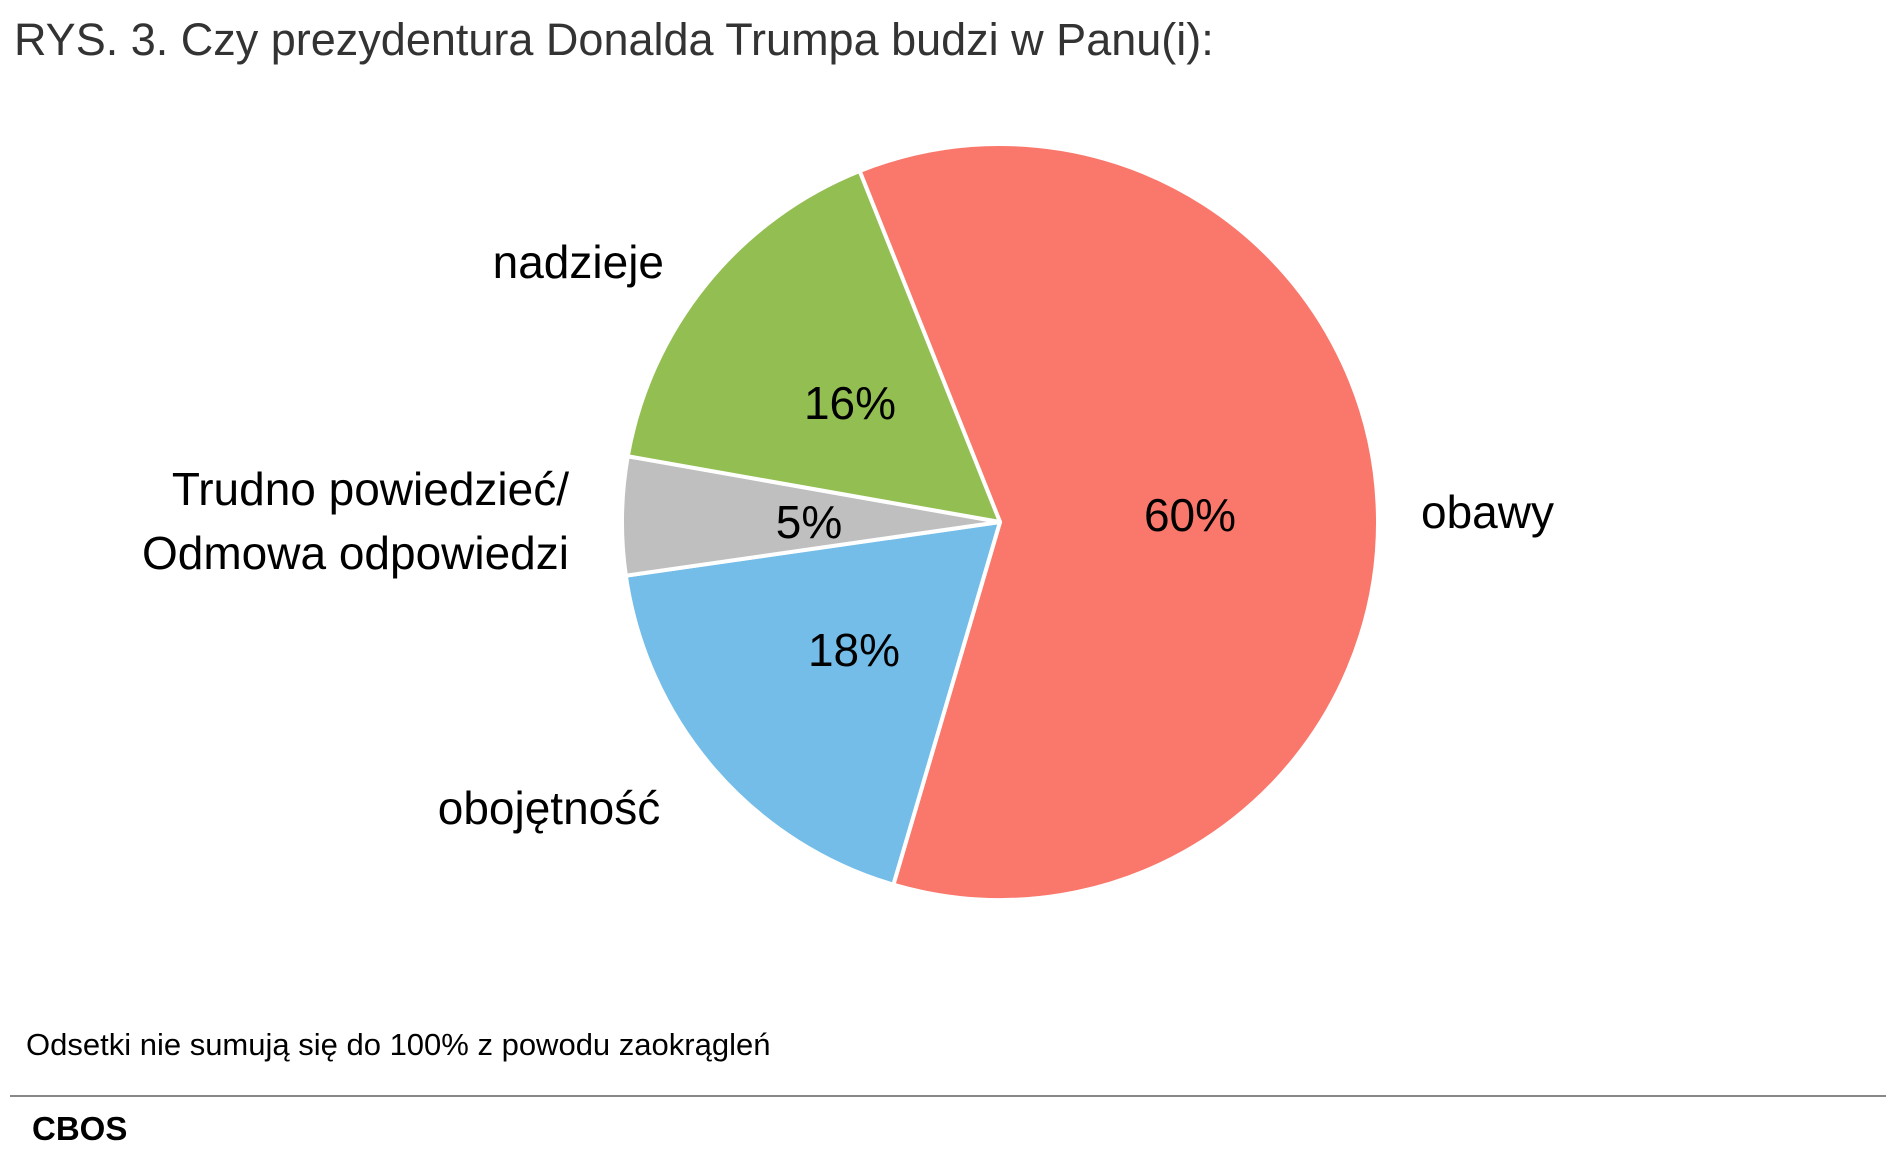  Describe the element at coordinates (1487, 512) in the screenshot. I see `category-label-obawy: obawy` at that location.